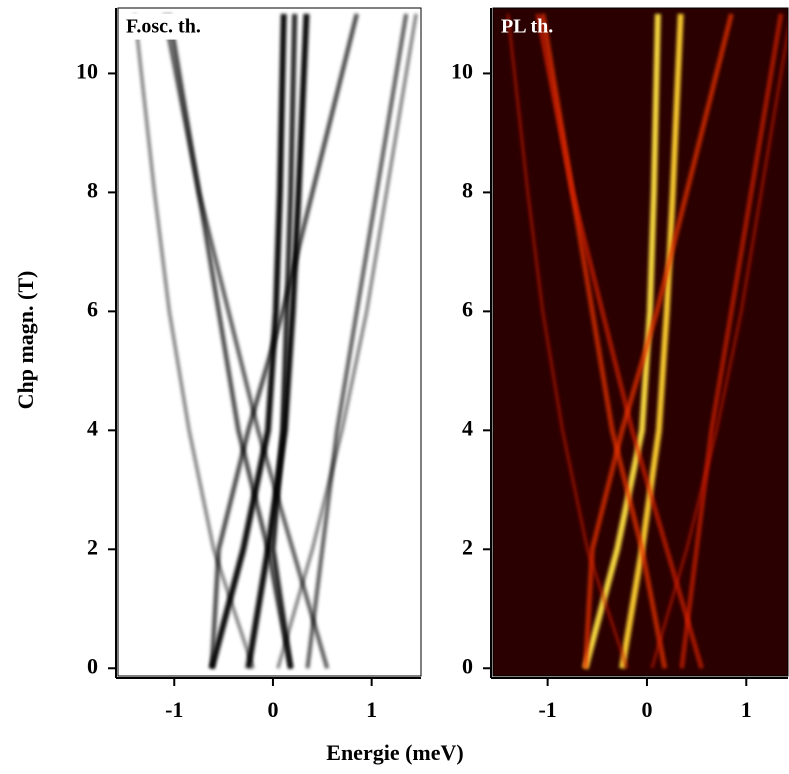 Image resolution: width=789 pixels, height=774 pixels. What do you see at coordinates (394, 752) in the screenshot?
I see `x-axis-label: Energie (meV)` at bounding box center [394, 752].